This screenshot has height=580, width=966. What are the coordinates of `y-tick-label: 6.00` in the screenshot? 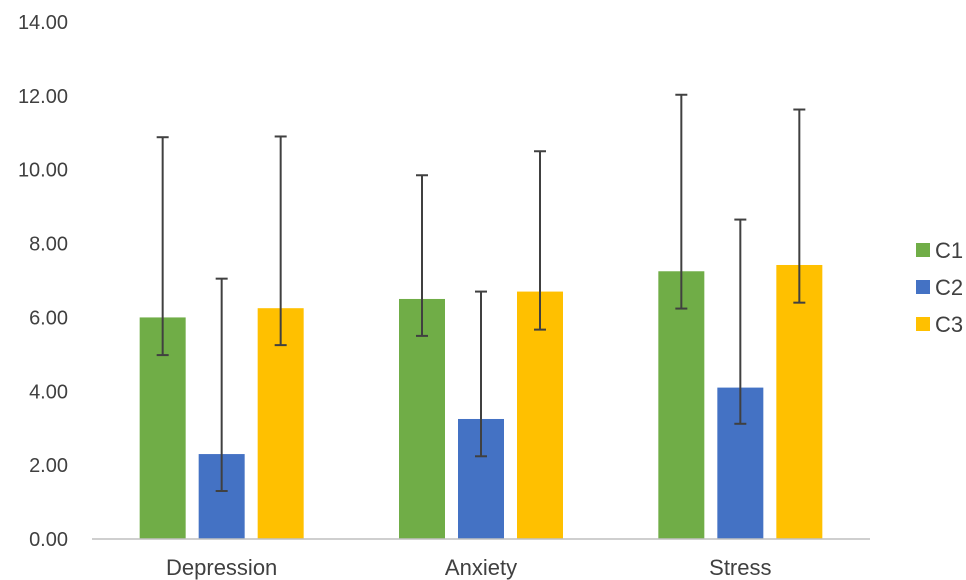 It's located at (48, 318).